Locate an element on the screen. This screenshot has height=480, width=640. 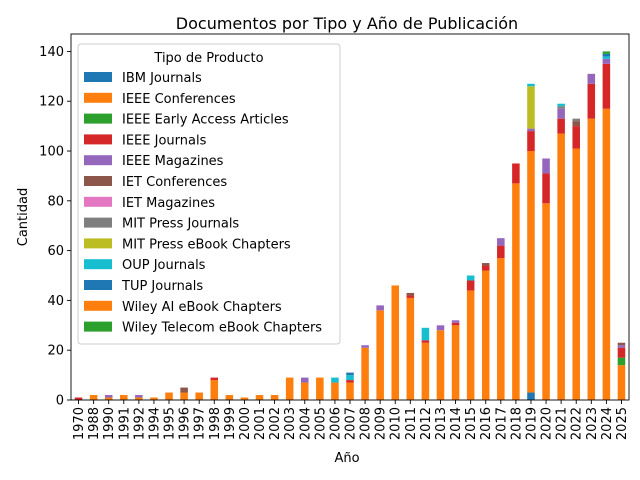
x-tick-label-2006: 2006 is located at coordinates (335, 423).